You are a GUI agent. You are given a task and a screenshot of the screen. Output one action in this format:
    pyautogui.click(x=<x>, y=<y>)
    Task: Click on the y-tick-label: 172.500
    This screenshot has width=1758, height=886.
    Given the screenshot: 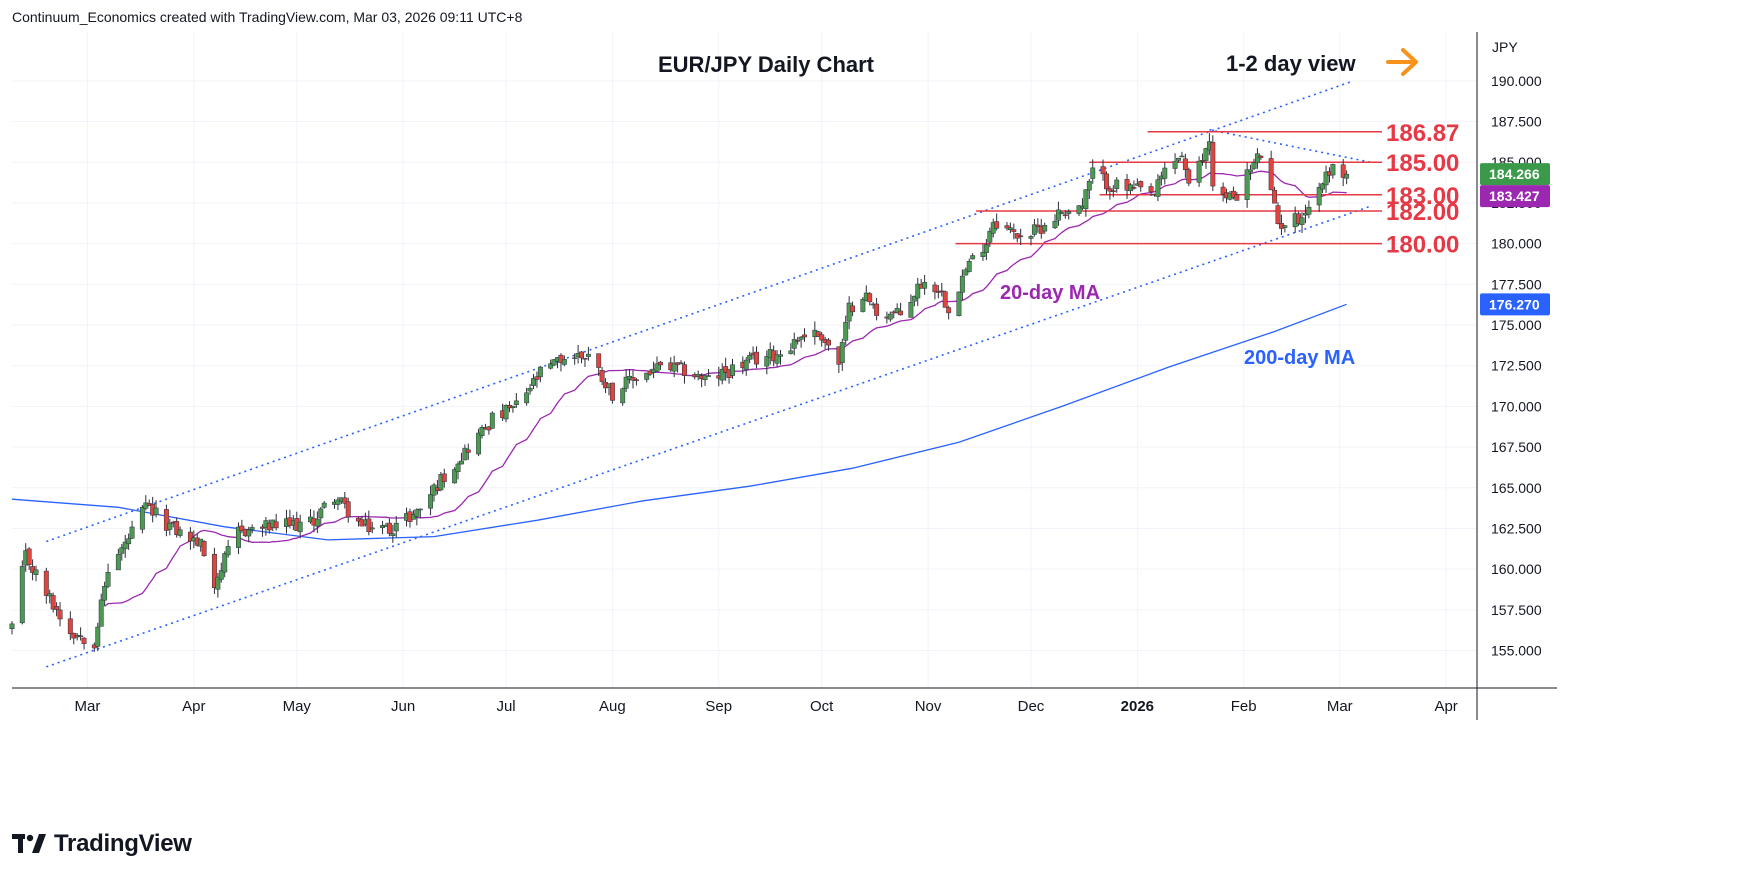 What is the action you would take?
    pyautogui.click(x=1516, y=366)
    